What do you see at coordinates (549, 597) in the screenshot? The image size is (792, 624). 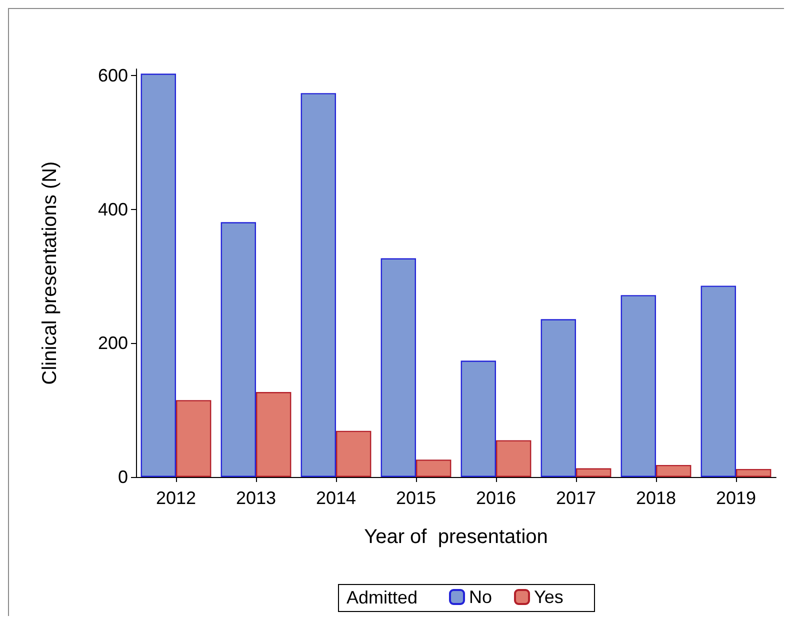 I see `legend-label: Yes` at bounding box center [549, 597].